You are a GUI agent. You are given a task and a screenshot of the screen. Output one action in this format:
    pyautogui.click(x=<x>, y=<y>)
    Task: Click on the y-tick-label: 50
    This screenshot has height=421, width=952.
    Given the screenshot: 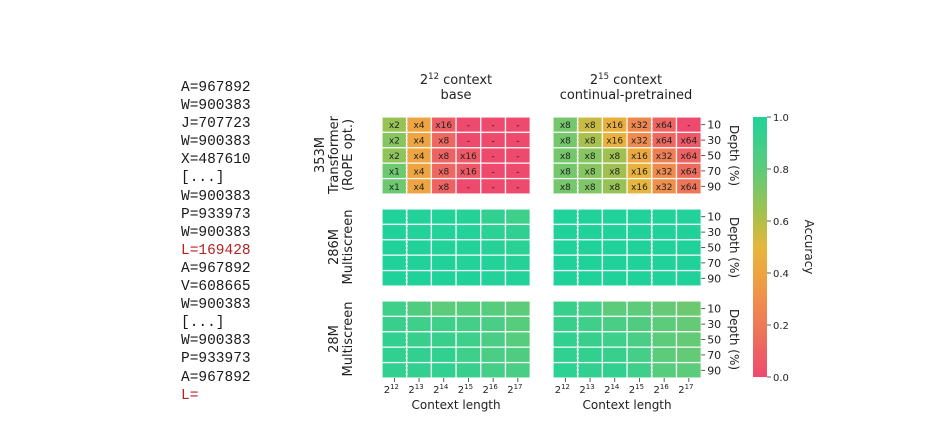 What is the action you would take?
    pyautogui.click(x=714, y=340)
    